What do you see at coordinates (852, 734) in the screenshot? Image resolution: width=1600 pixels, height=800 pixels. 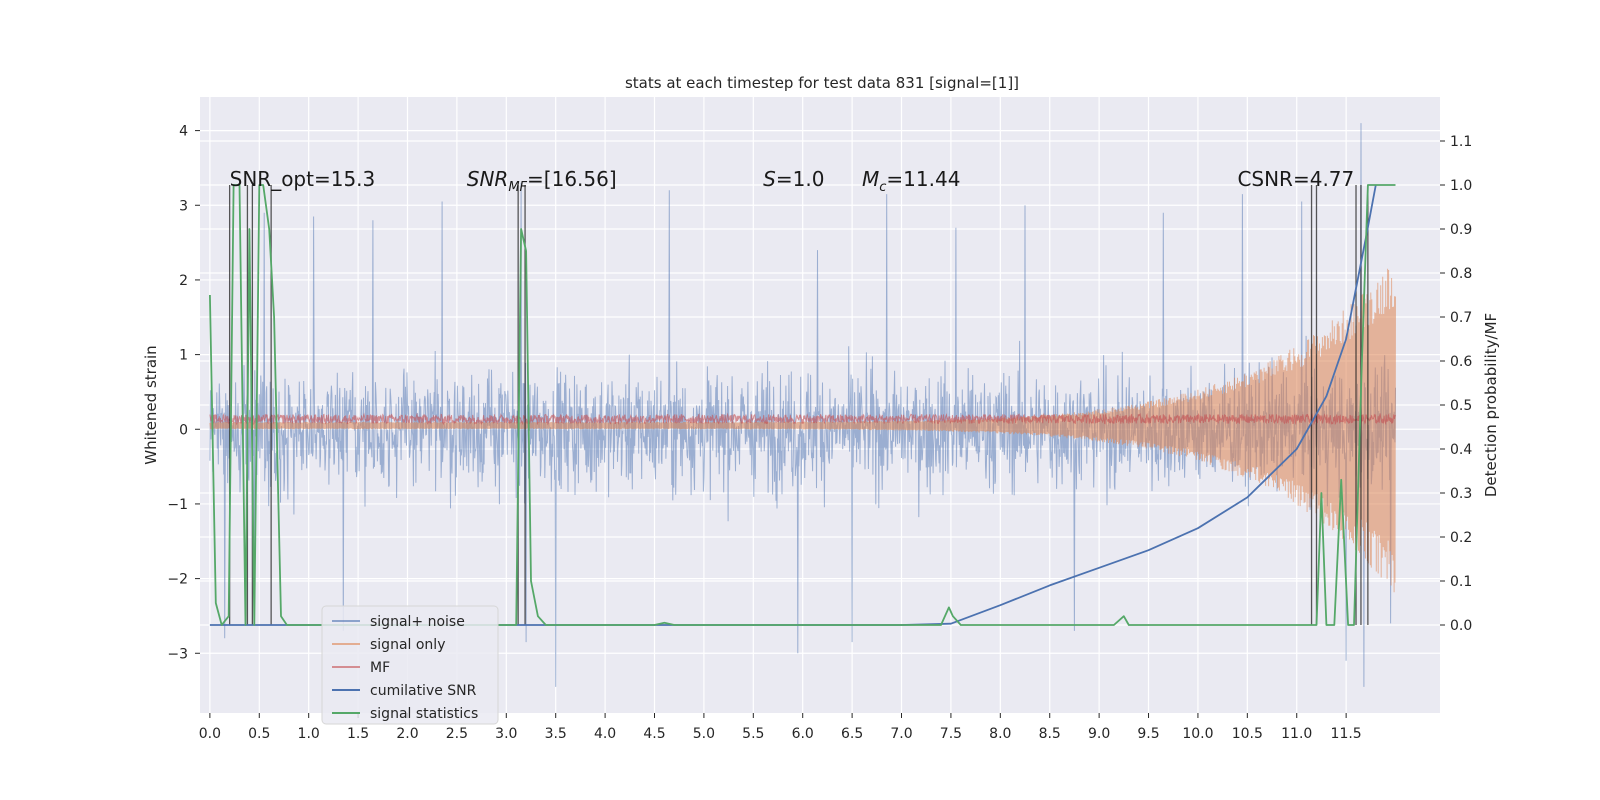 I see `x-tick-label: 6.5` at bounding box center [852, 734].